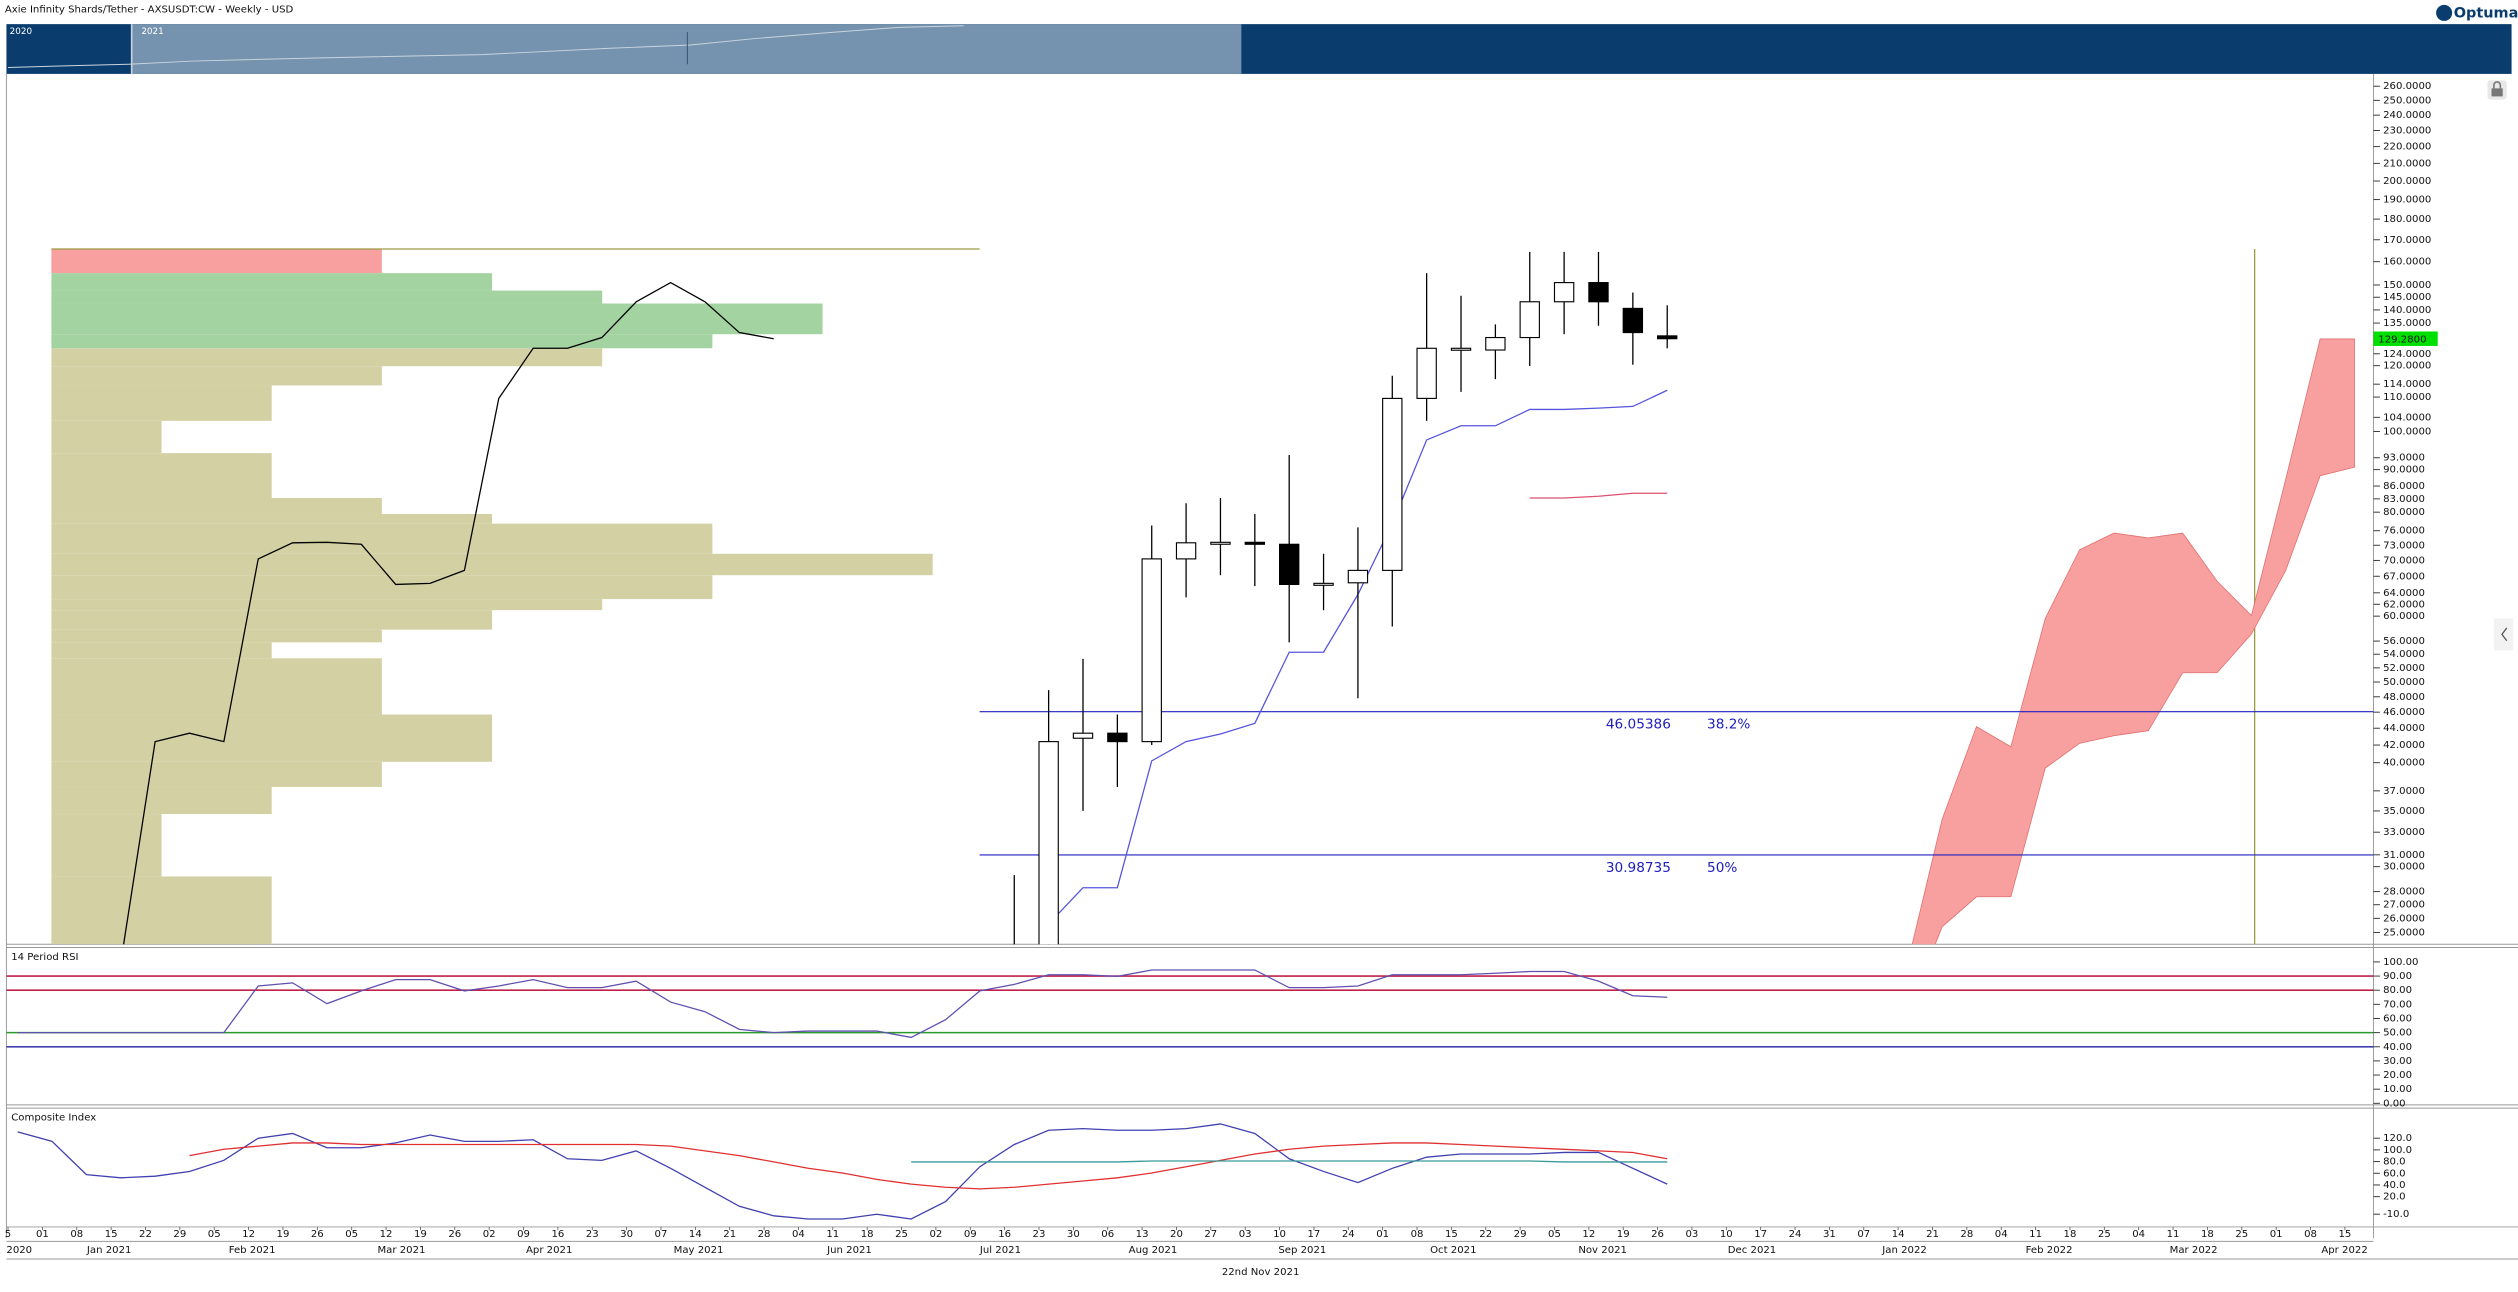  What do you see at coordinates (2407, 366) in the screenshot?
I see `y-tick-label: 120.0000` at bounding box center [2407, 366].